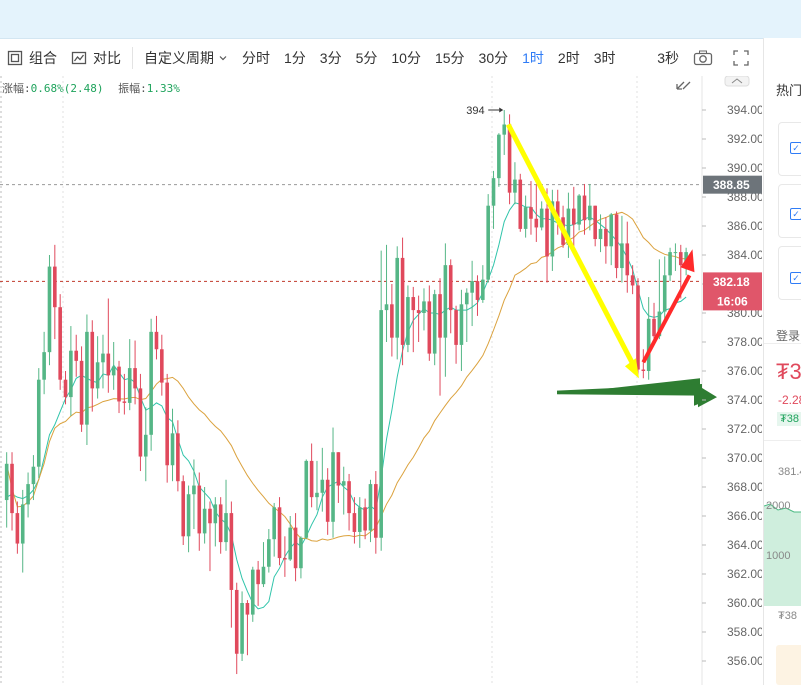  Describe the element at coordinates (32, 58) in the screenshot. I see `group-button: 组合` at that location.